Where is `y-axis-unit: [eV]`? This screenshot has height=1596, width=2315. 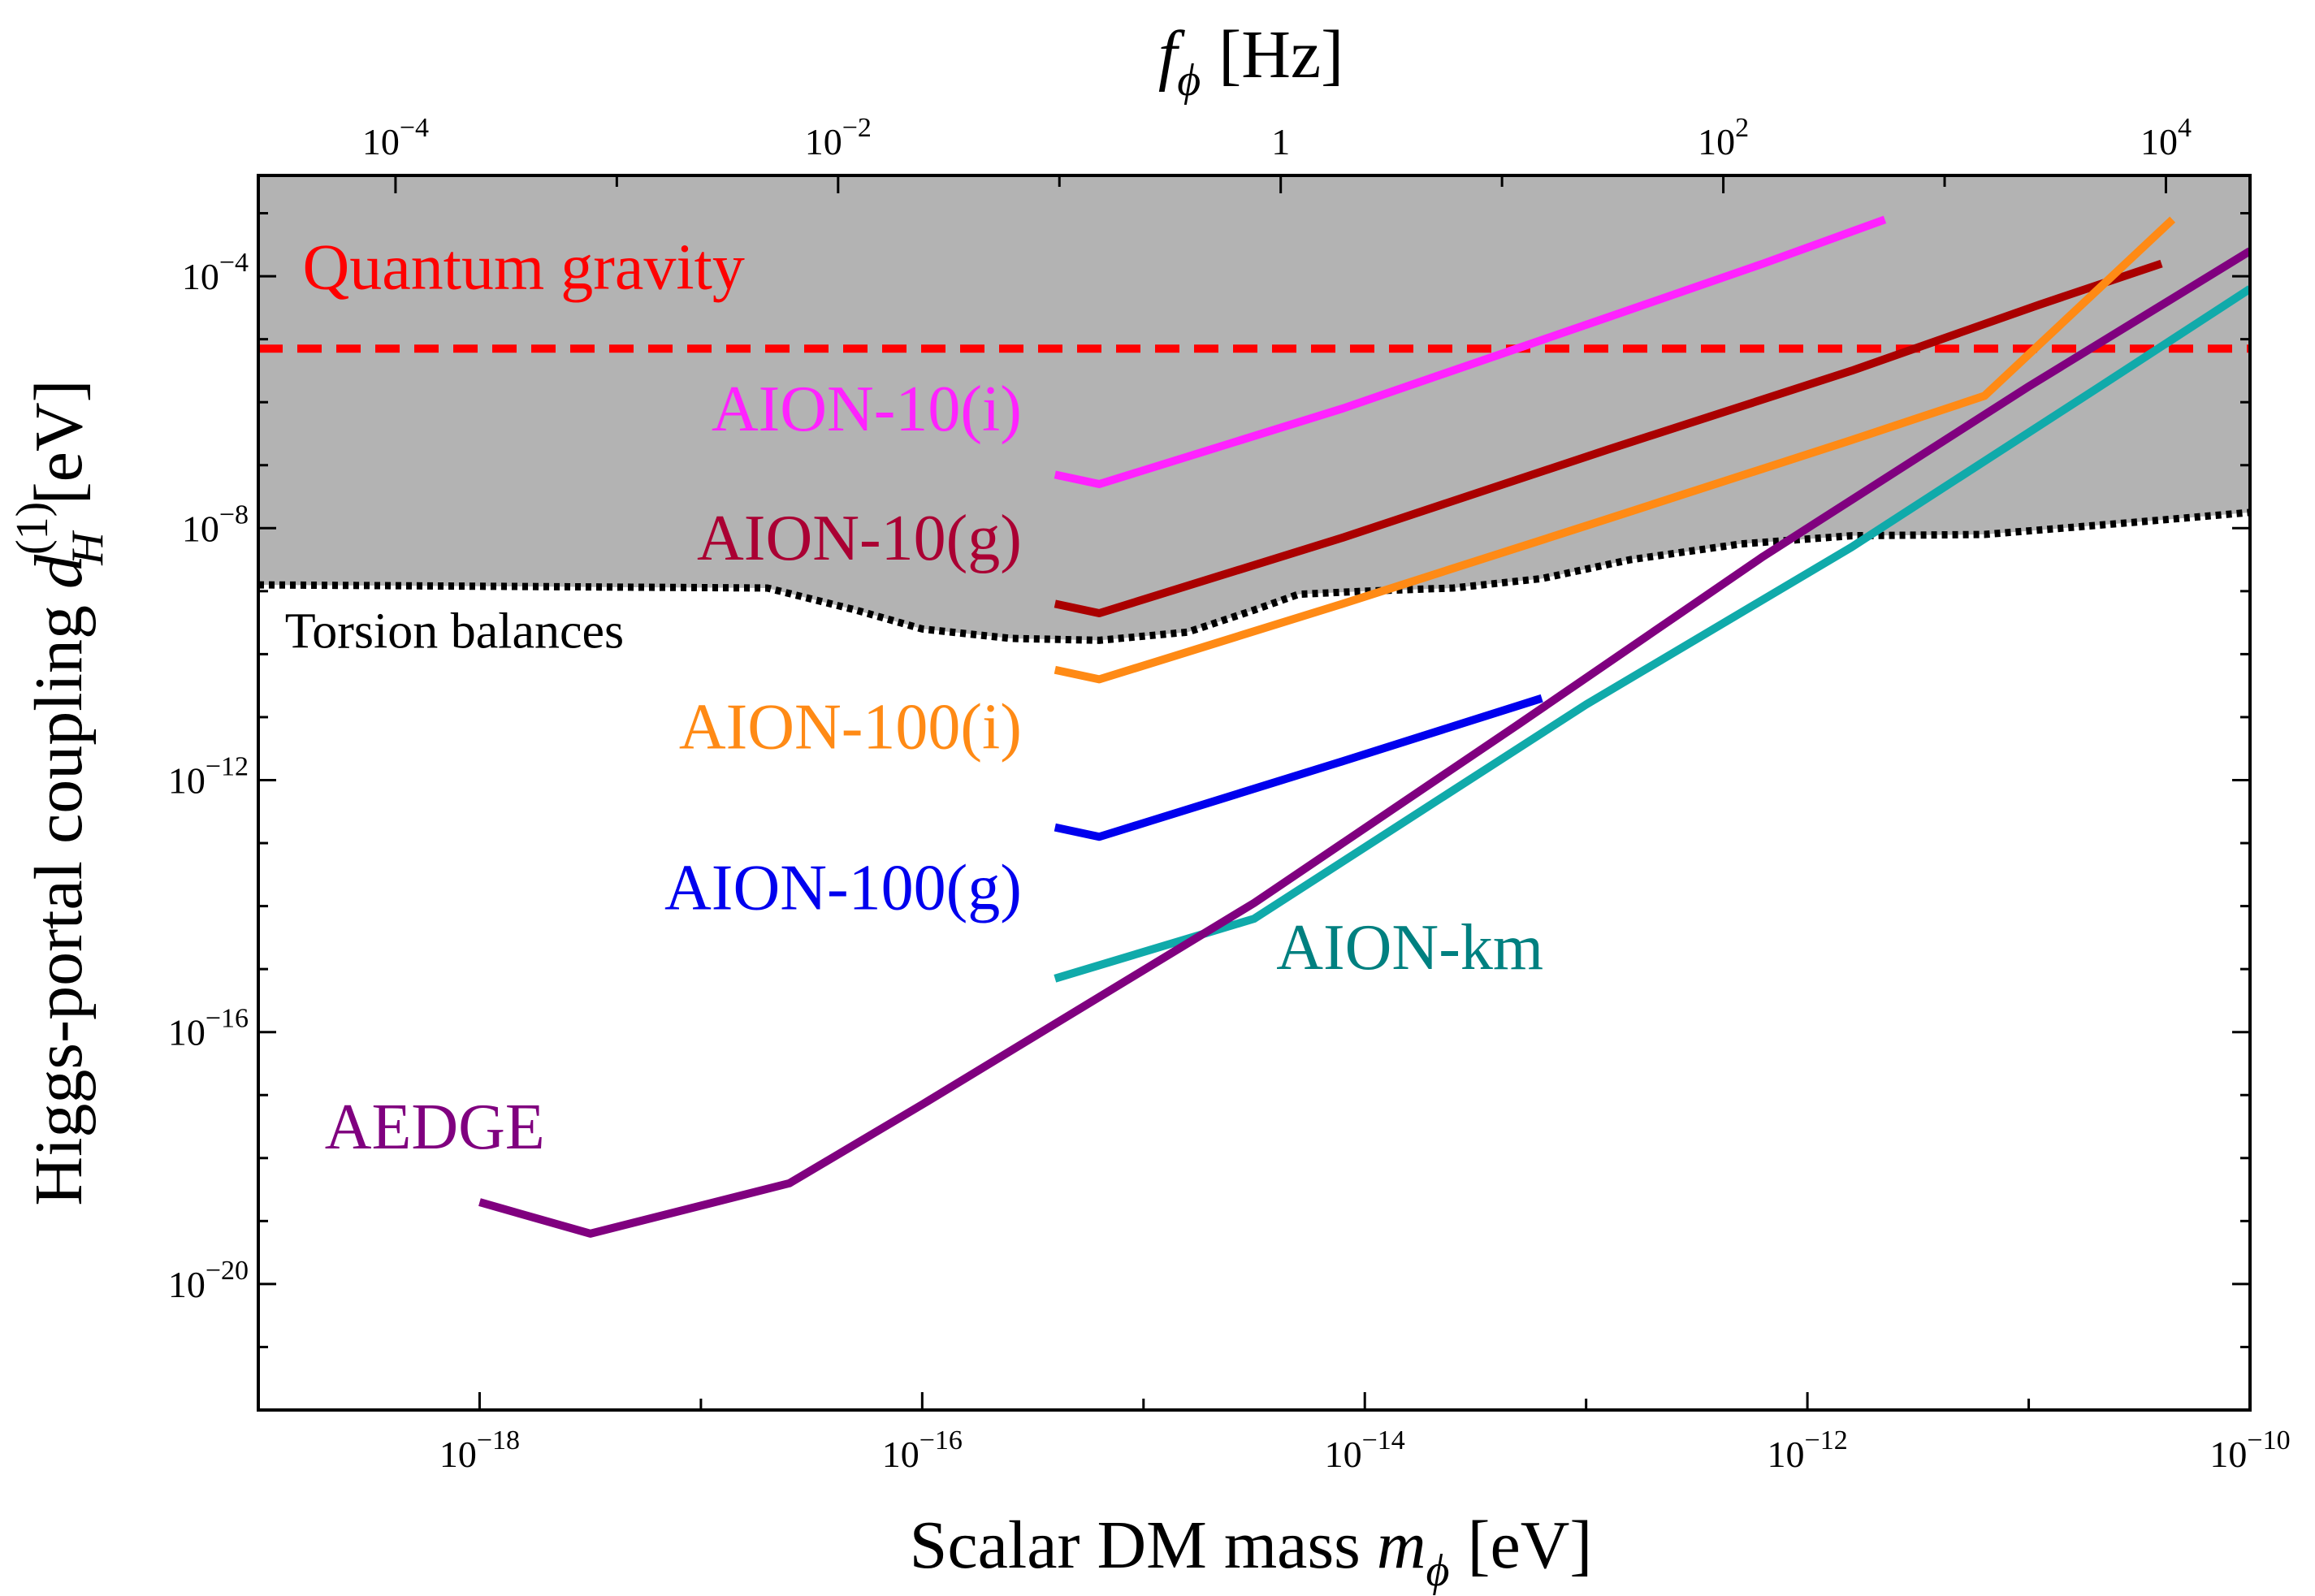
y-axis-unit: [eV] is located at coordinates (59, 442).